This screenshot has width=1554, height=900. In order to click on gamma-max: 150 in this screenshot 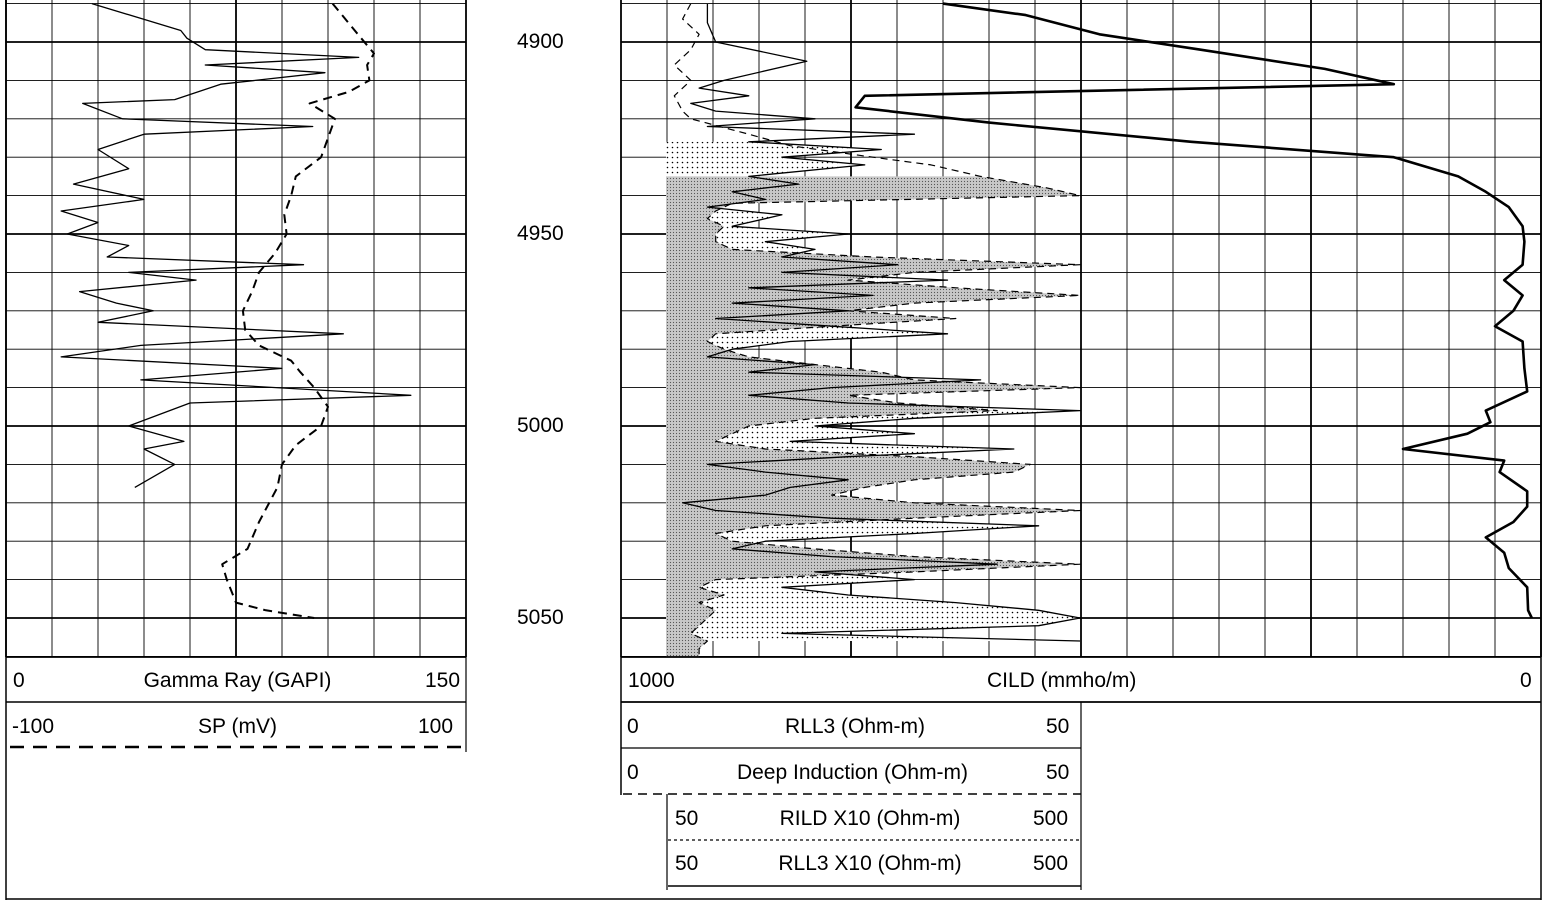, I will do `click(443, 680)`.